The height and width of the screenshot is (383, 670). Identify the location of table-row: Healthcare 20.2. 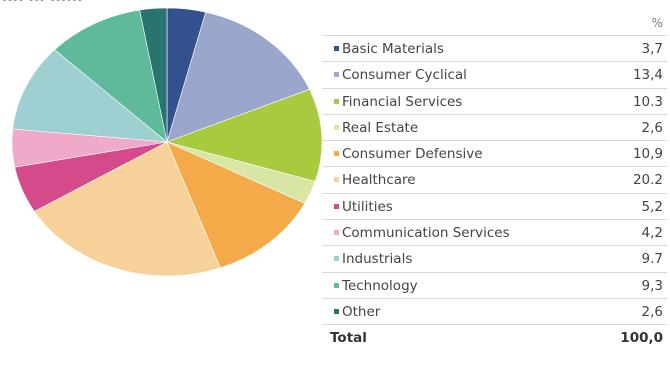
(494, 180).